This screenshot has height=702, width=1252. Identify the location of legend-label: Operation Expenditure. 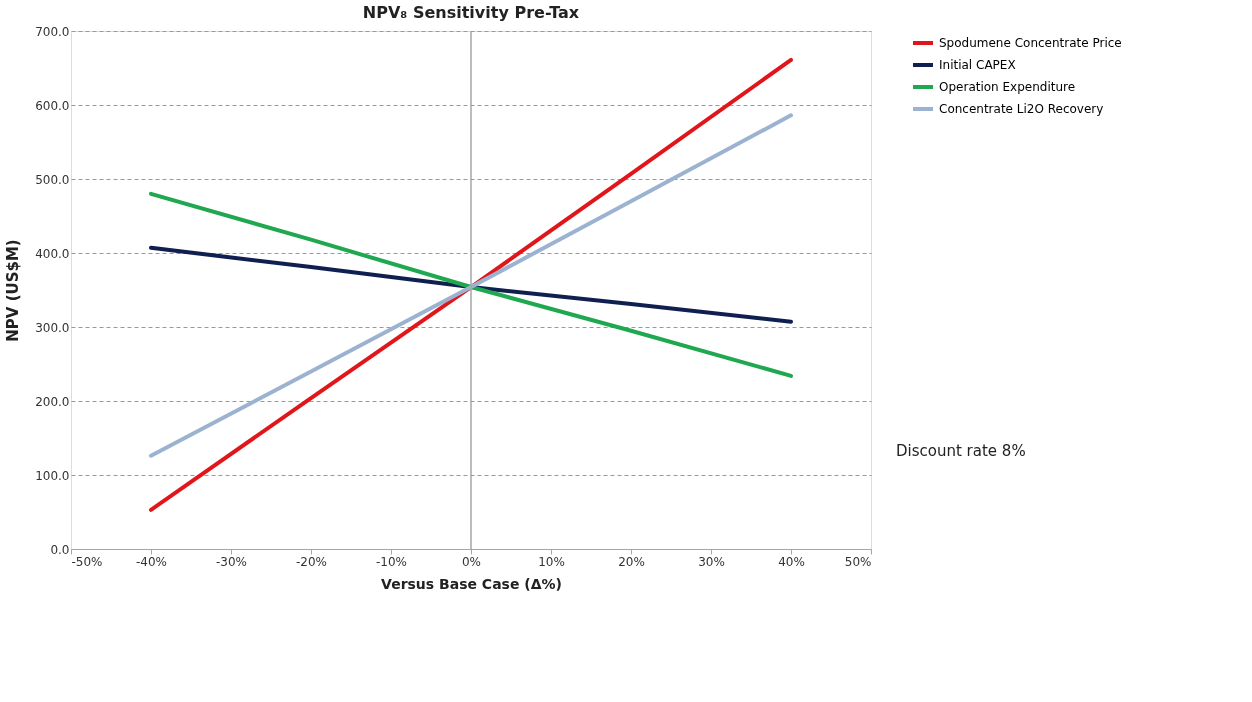
(1007, 87).